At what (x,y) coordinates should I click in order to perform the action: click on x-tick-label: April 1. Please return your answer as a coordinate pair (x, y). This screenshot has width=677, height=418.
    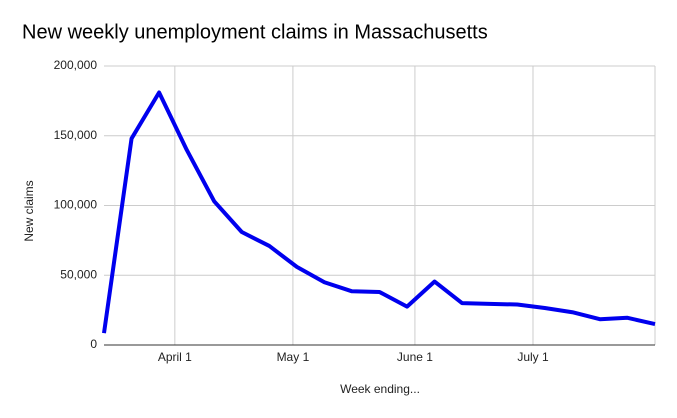
    Looking at the image, I should click on (175, 357).